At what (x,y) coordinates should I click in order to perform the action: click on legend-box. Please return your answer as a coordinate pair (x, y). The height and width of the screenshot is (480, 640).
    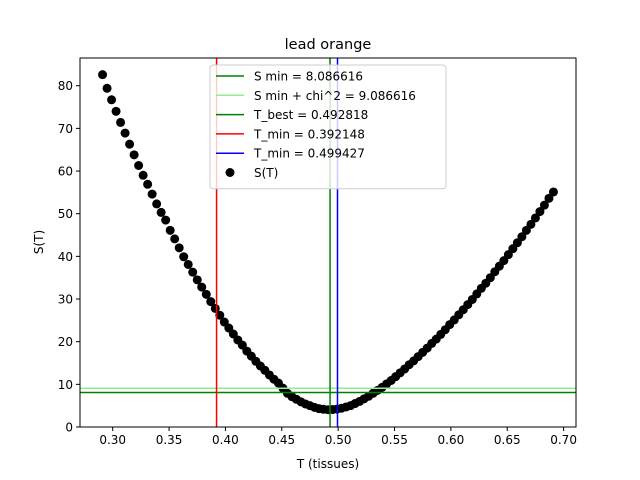
    Looking at the image, I should click on (328, 127).